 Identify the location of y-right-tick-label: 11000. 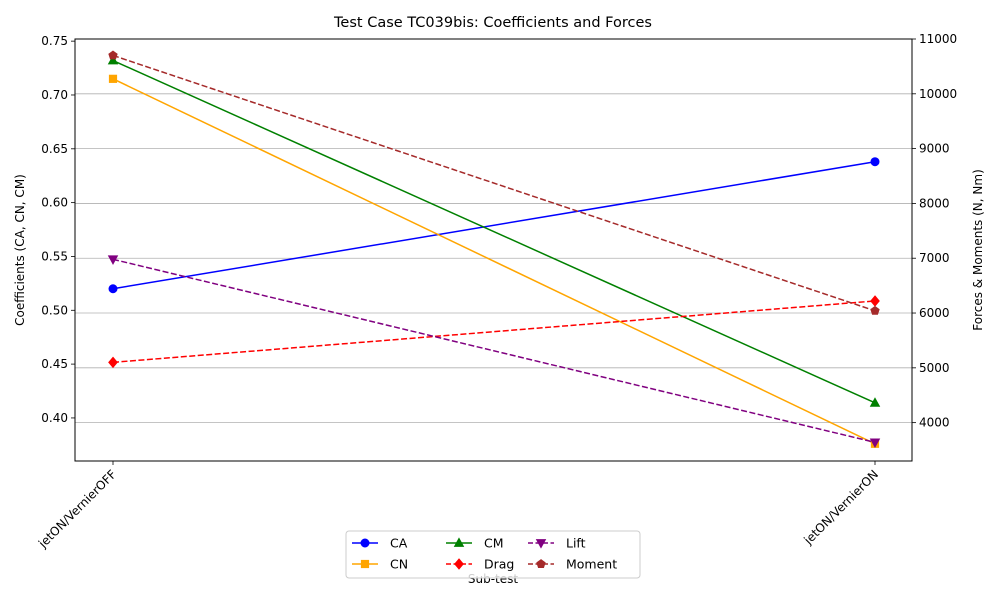
(938, 39).